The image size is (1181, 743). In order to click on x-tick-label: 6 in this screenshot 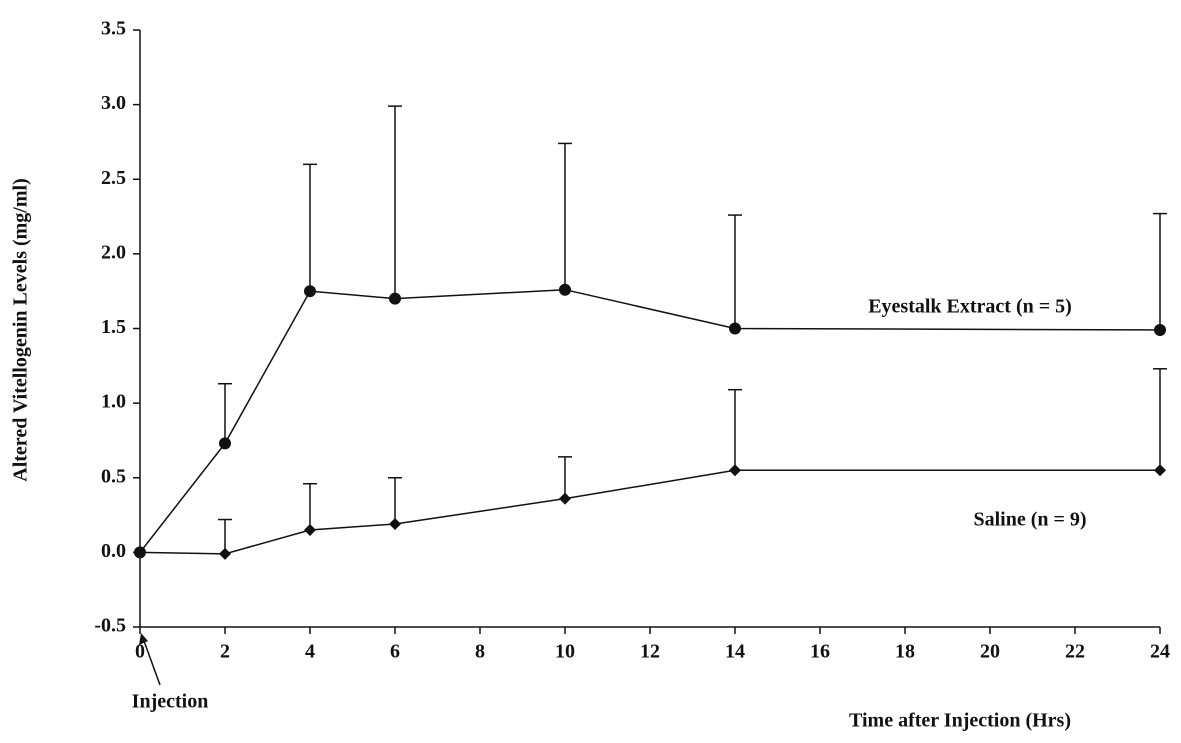, I will do `click(395, 652)`.